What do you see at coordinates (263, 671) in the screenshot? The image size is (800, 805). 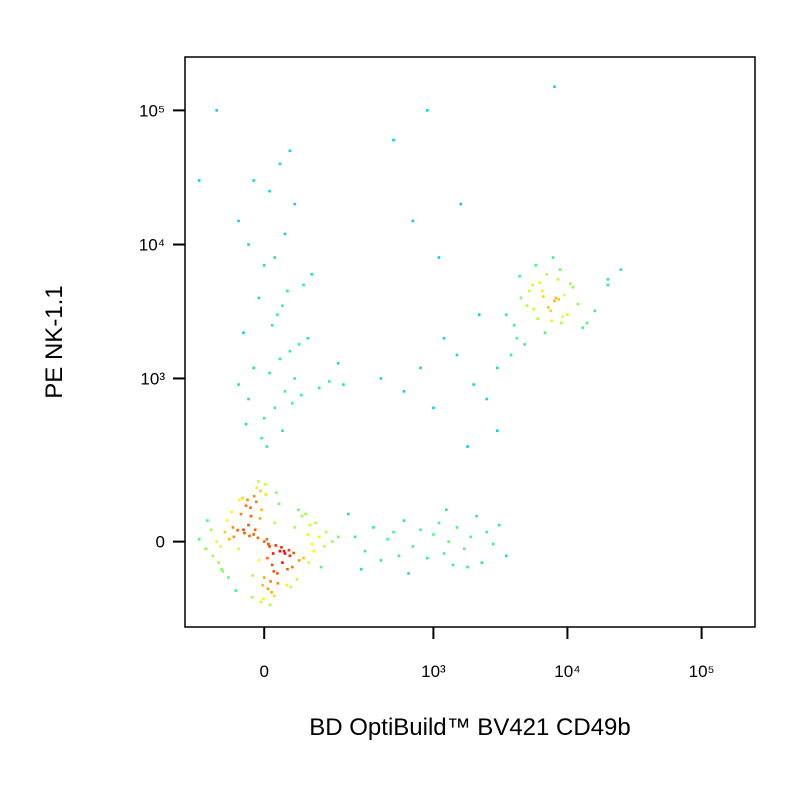 I see `x-tick-label: 0` at bounding box center [263, 671].